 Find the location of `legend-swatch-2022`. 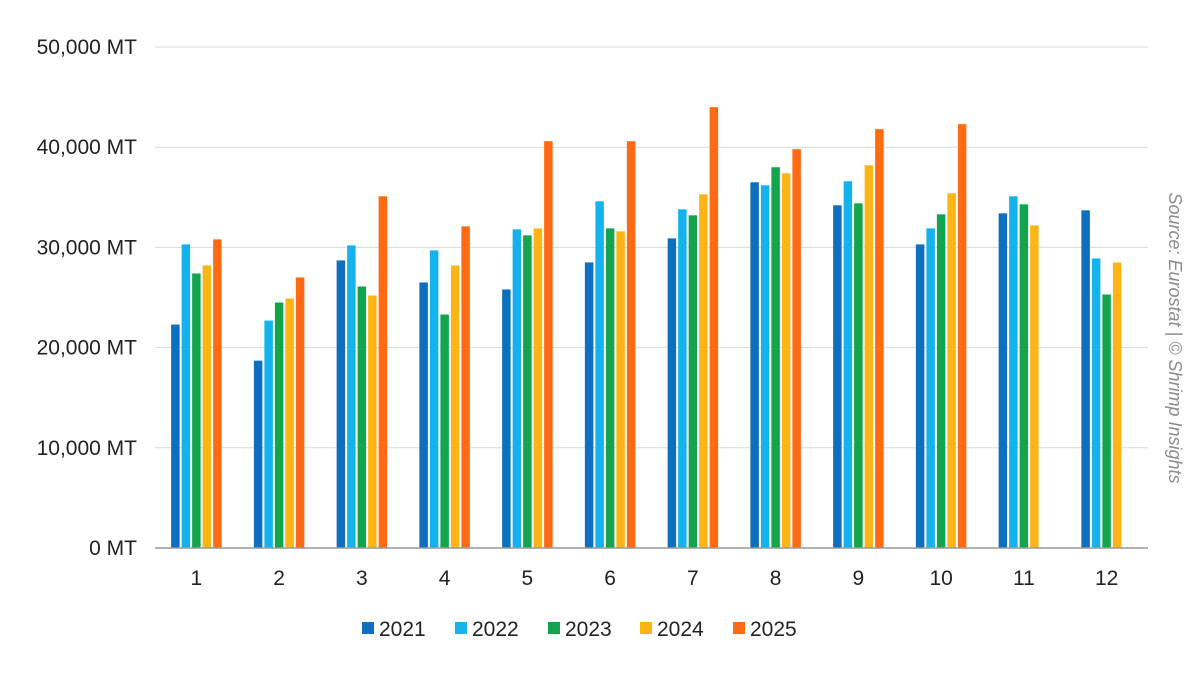

legend-swatch-2022 is located at coordinates (461, 628).